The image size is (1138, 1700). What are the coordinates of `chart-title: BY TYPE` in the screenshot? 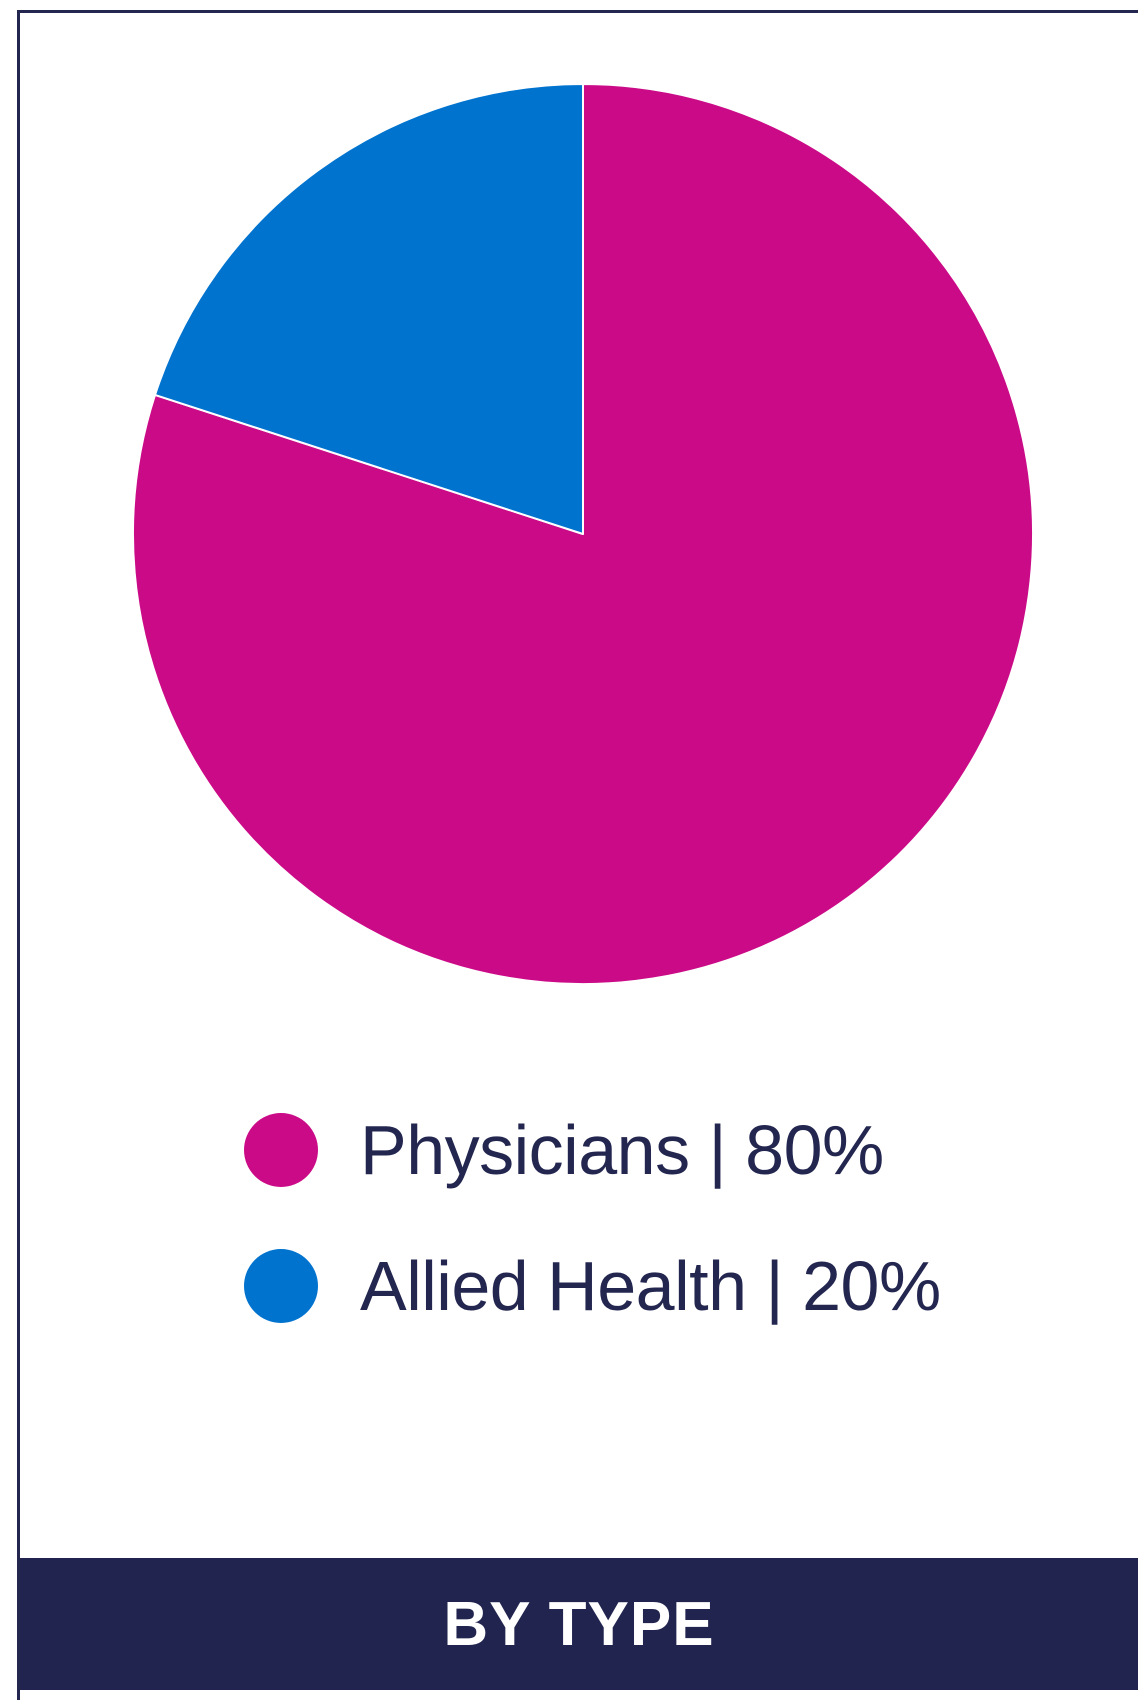 It's located at (579, 1624).